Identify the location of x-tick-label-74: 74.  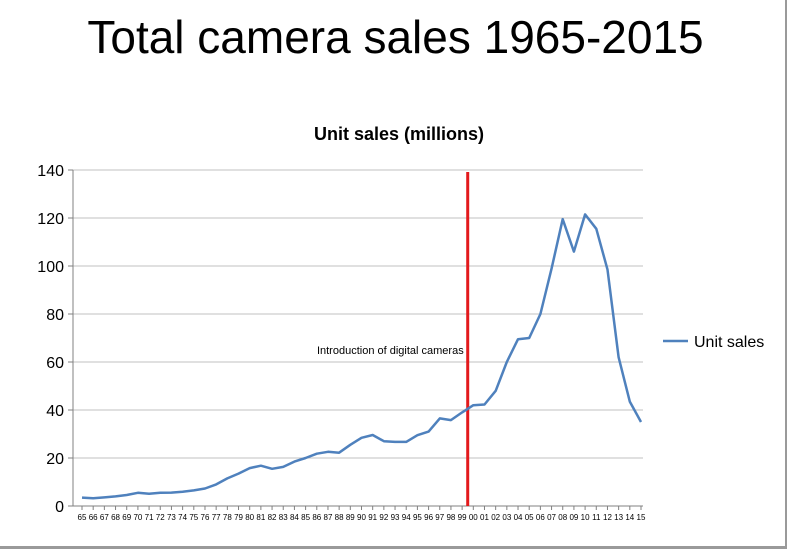
(182, 517).